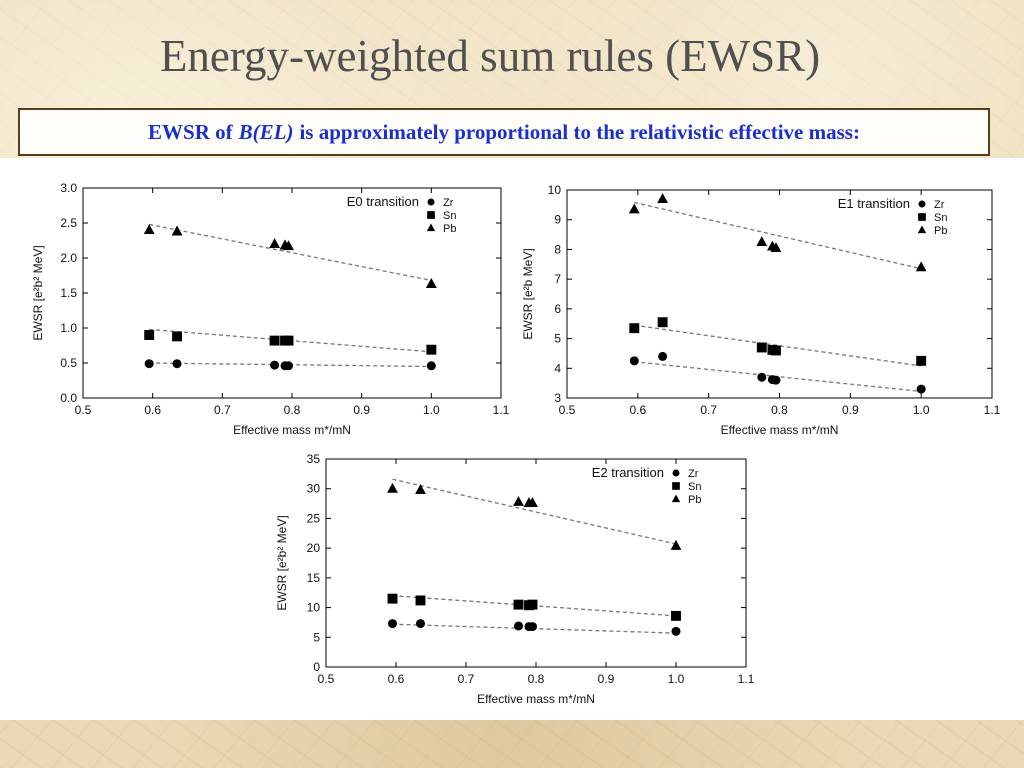  I want to click on fit-line-sn, so click(778, 345).